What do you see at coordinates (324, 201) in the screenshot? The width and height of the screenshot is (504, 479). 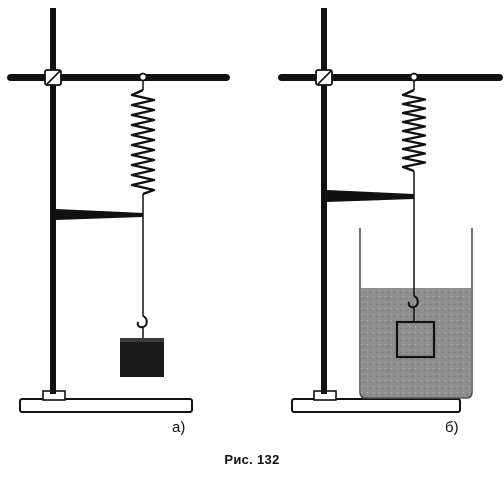 I see `panel-b-rod` at bounding box center [324, 201].